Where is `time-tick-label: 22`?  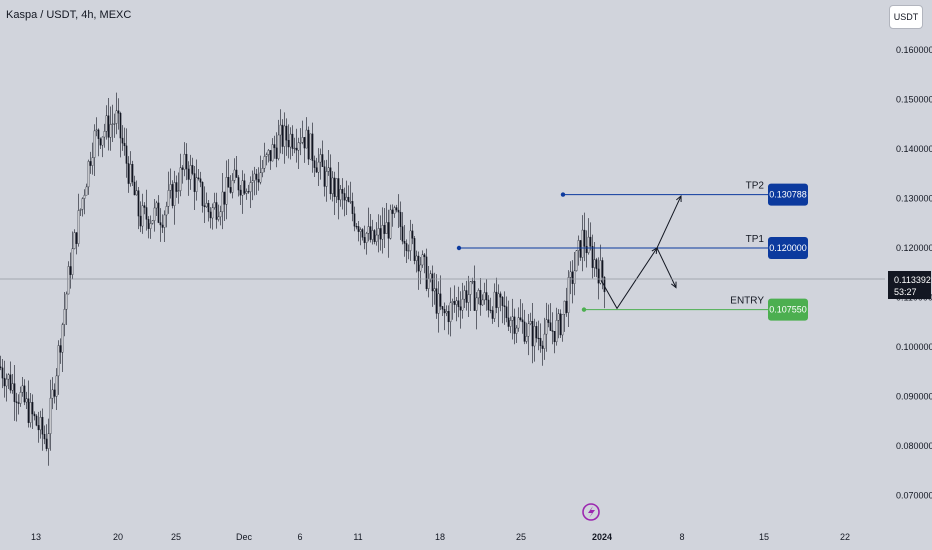 time-tick-label: 22 is located at coordinates (845, 537).